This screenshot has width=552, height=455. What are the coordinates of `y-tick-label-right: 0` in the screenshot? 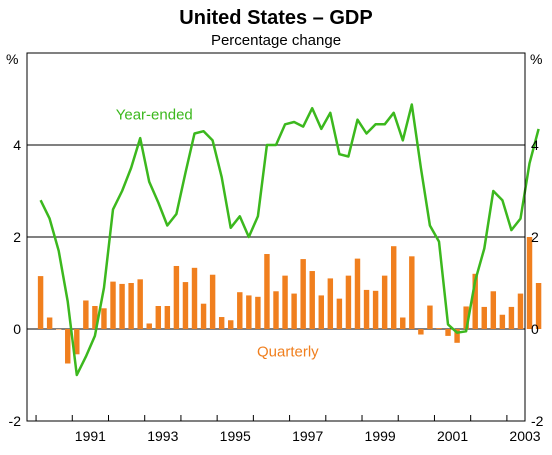 It's located at (535, 329).